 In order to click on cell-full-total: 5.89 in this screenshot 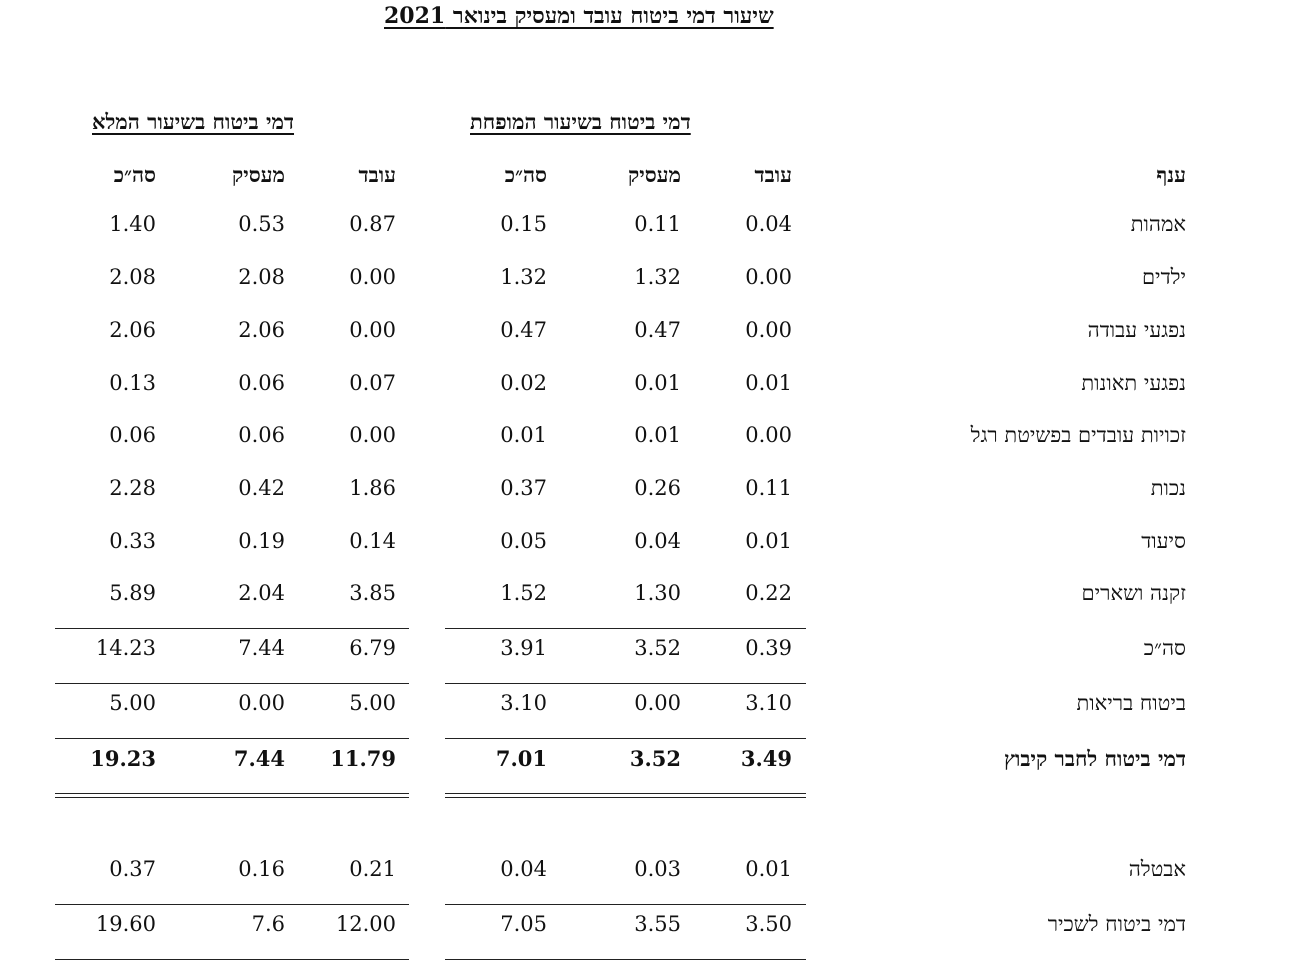, I will do `click(132, 593)`.